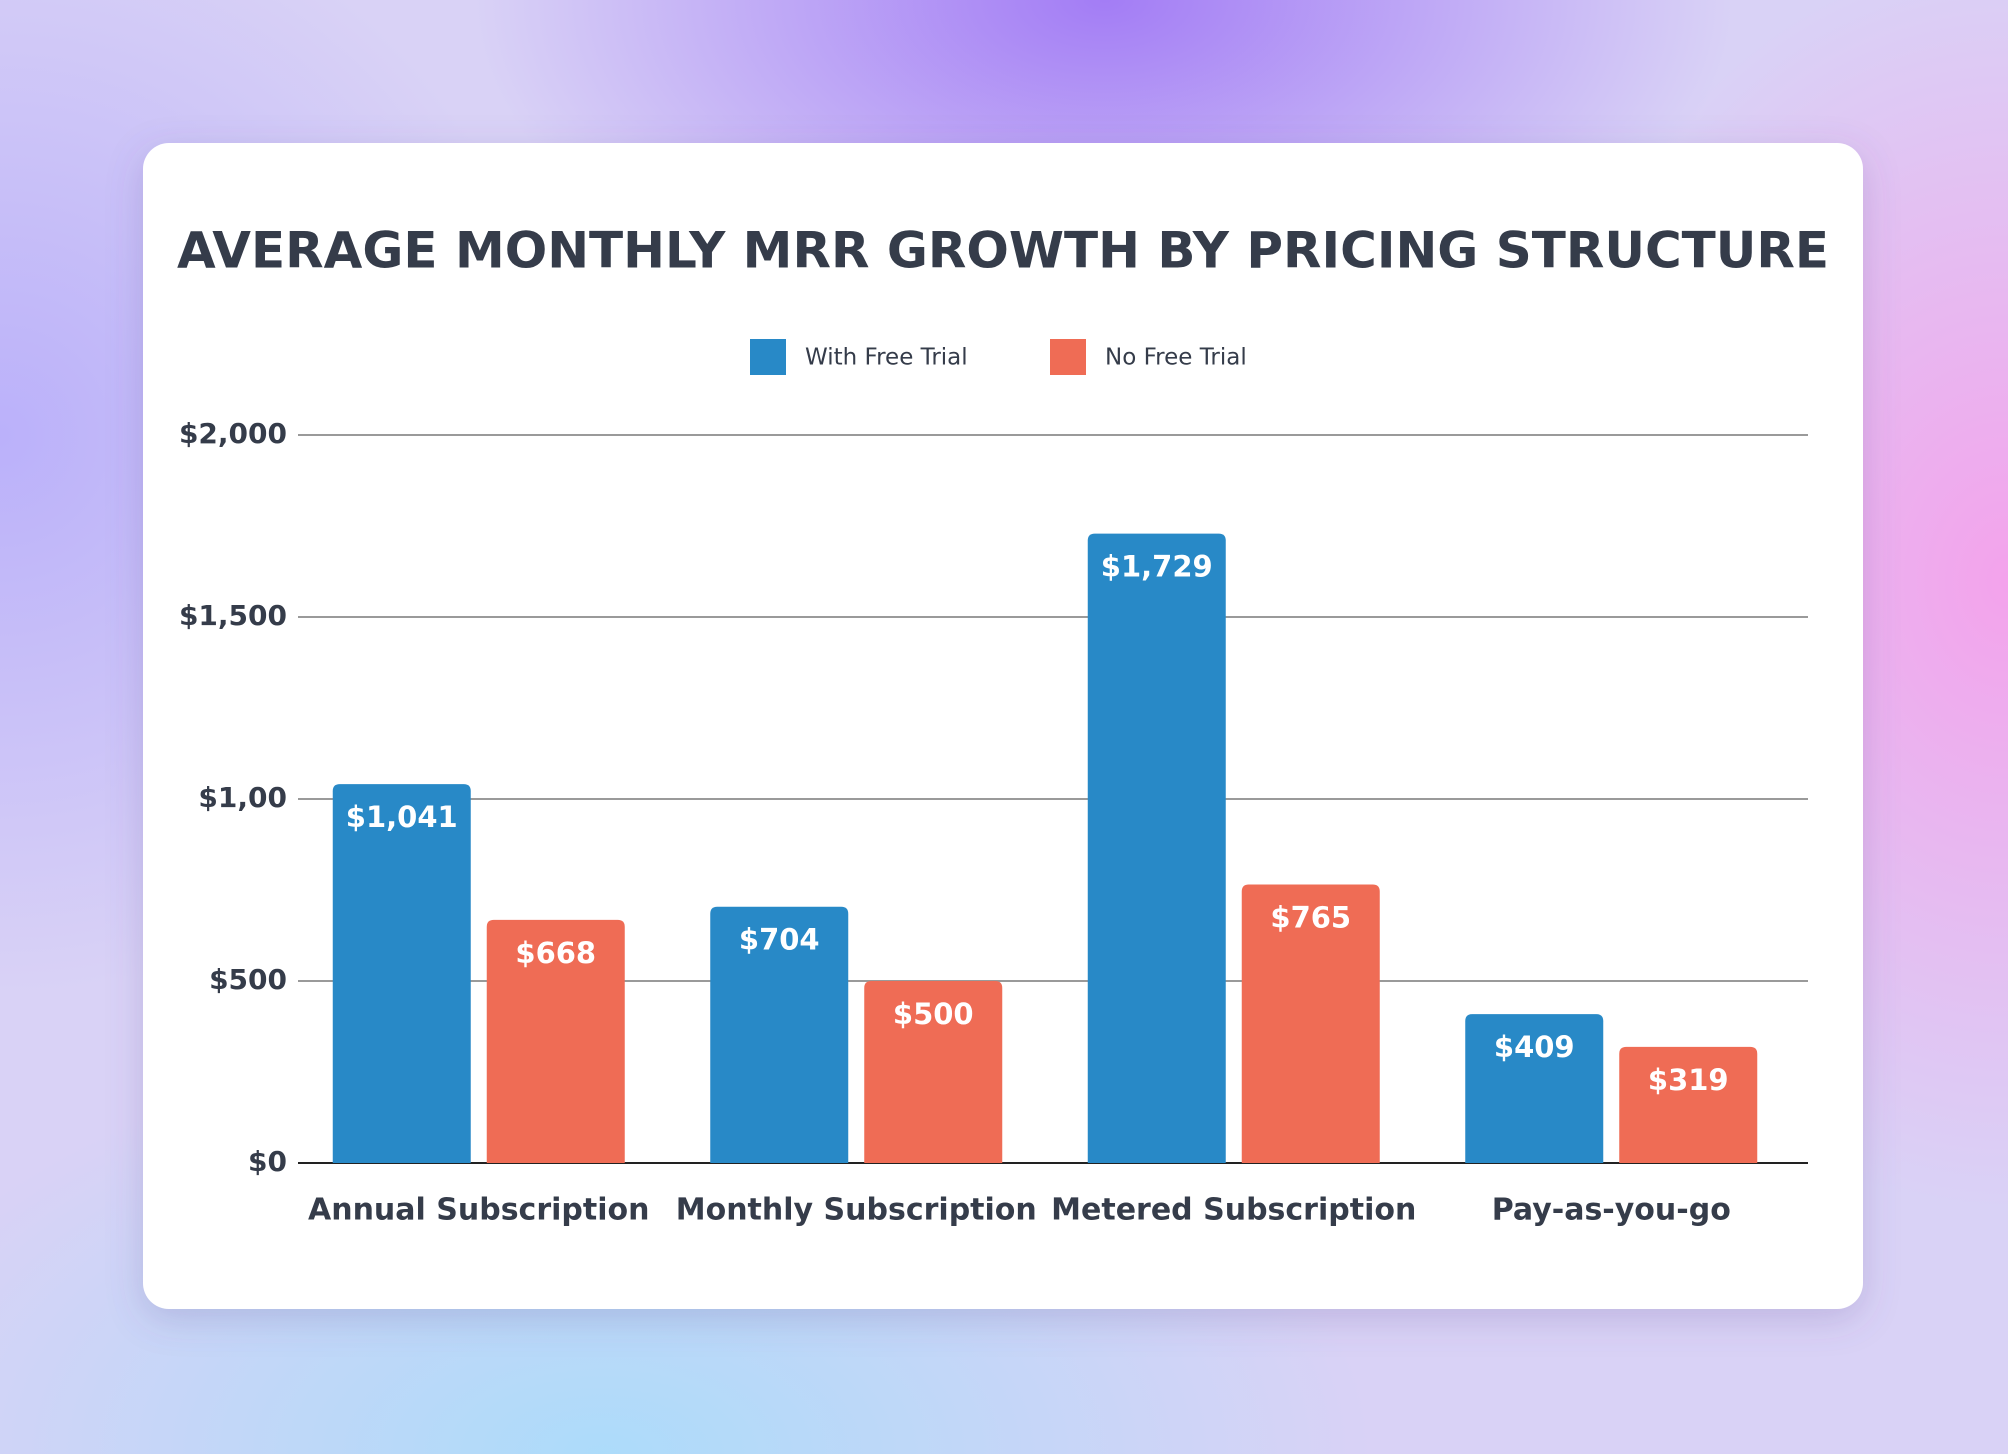  I want to click on y-tick-label: $1,00, so click(242, 797).